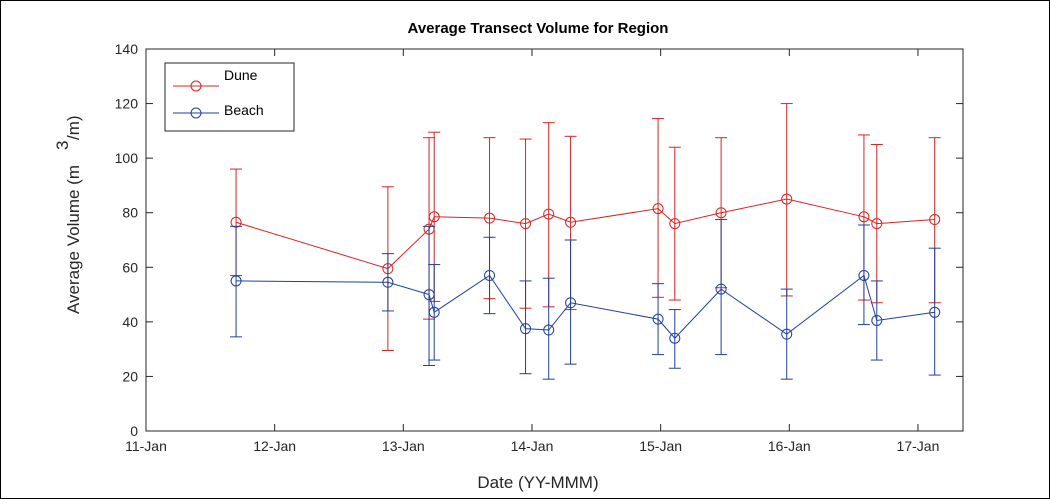 The image size is (1050, 499). Describe the element at coordinates (660, 446) in the screenshot. I see `x-tick-label: 15-Jan` at that location.